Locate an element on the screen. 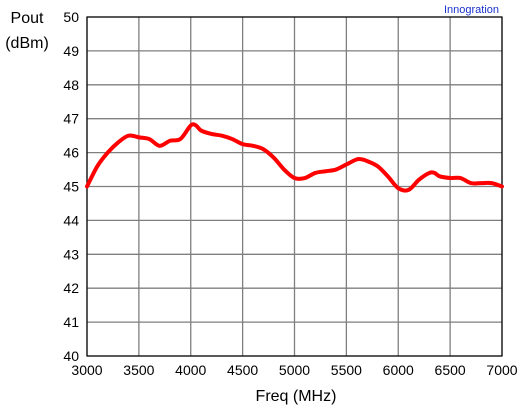  series-group is located at coordinates (294, 157).